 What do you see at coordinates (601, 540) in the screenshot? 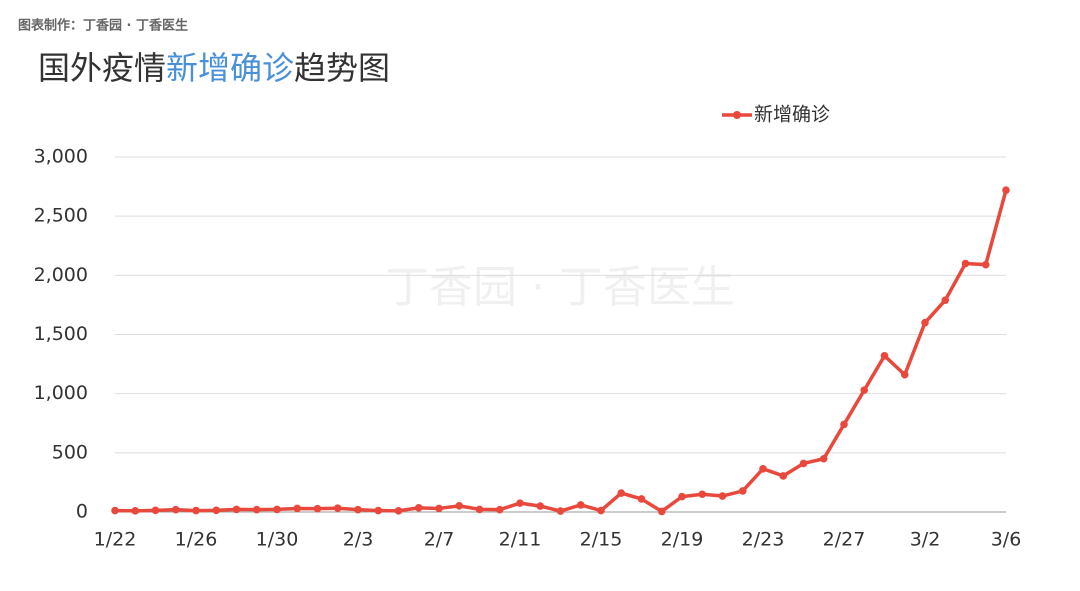
I see `x-tick-label: 2/15` at bounding box center [601, 540].